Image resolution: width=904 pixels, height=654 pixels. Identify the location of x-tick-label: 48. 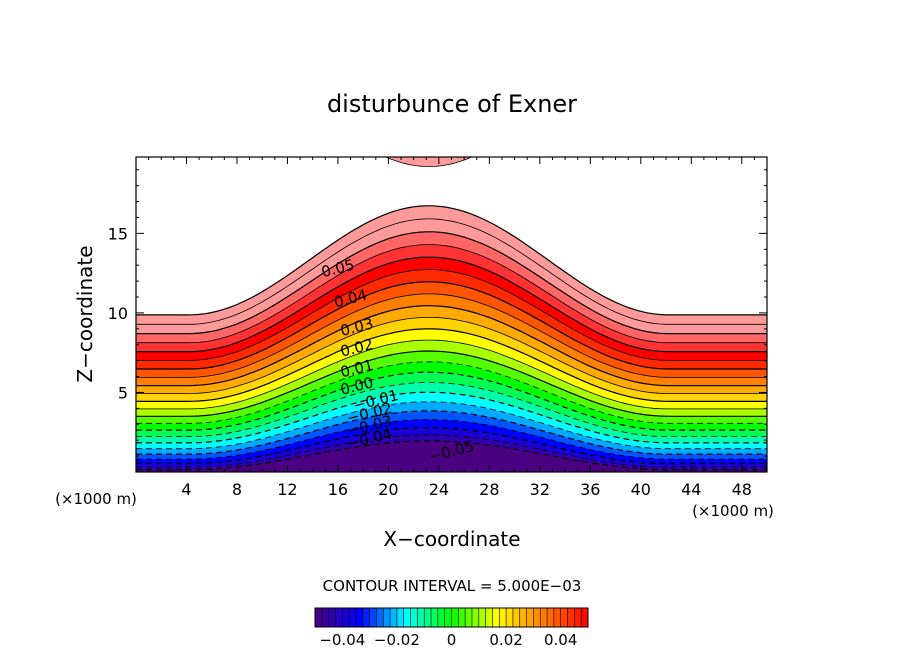
(742, 489).